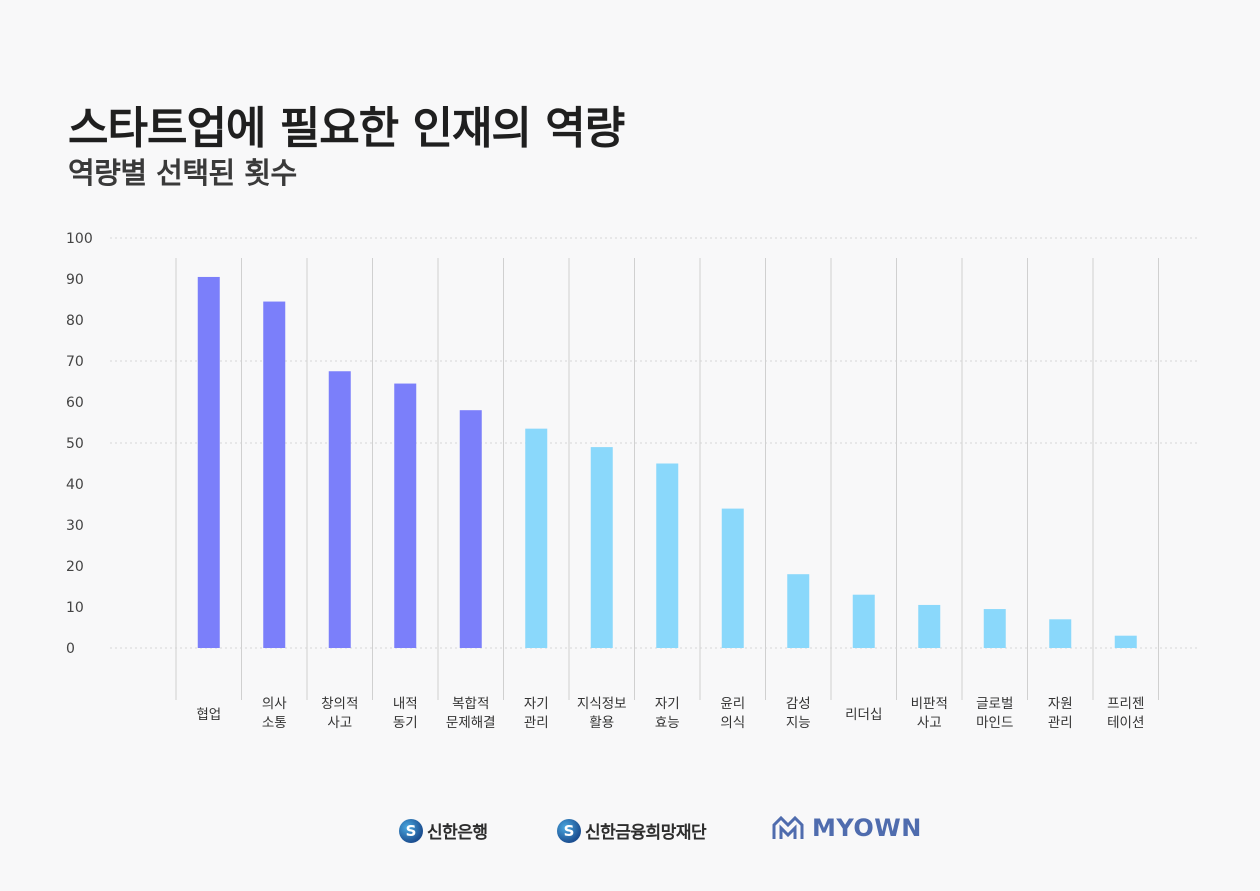 The height and width of the screenshot is (891, 1260). What do you see at coordinates (208, 715) in the screenshot?
I see `category-label: 협업` at bounding box center [208, 715].